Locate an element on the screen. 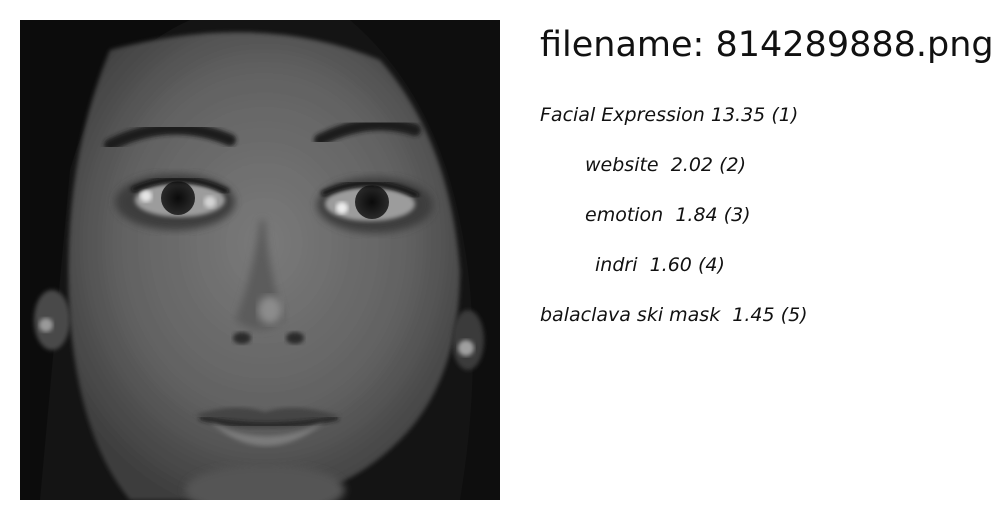 Image resolution: width=1000 pixels, height=520 pixels. prediction-4: indri 1.60 (4) is located at coordinates (660, 265).